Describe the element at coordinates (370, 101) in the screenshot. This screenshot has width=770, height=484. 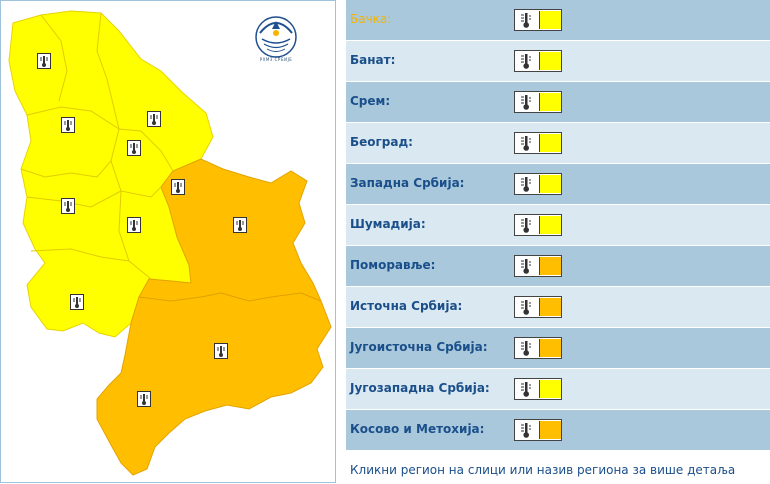
I see `region-name: Срем:` at that location.